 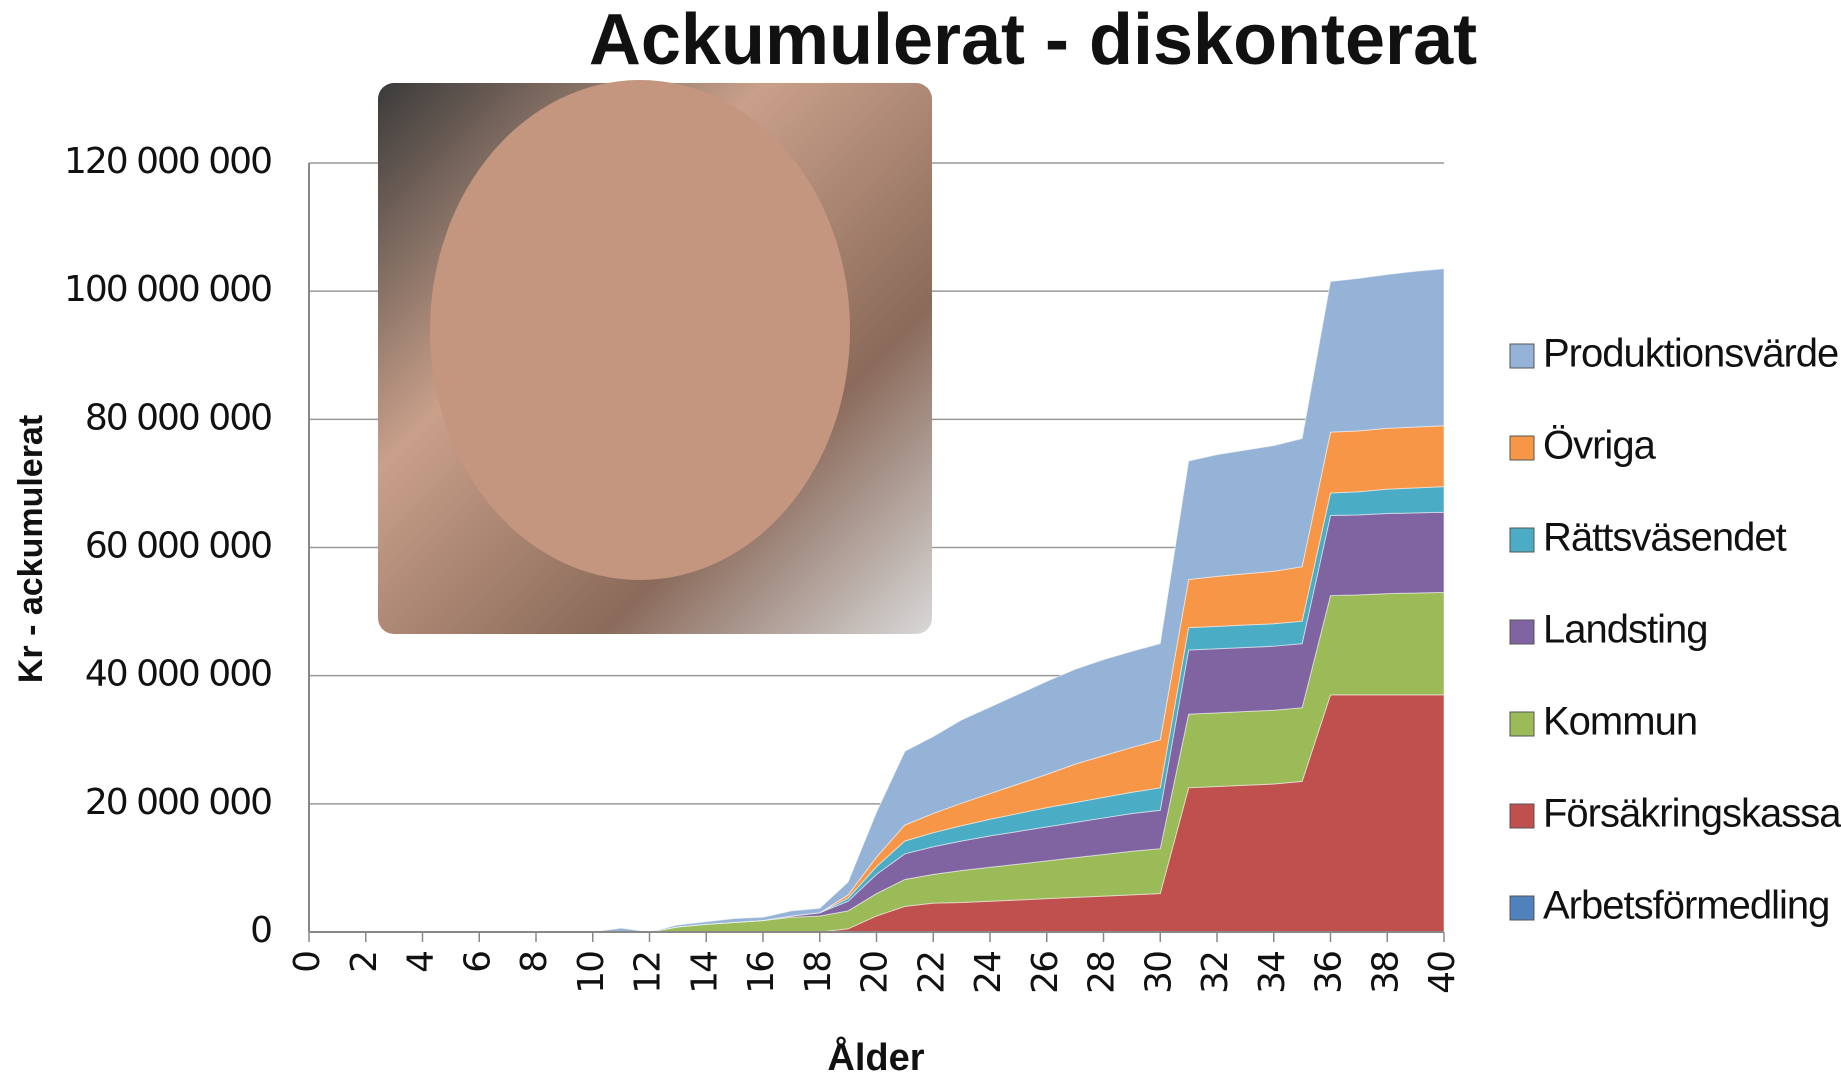 What do you see at coordinates (1692, 814) in the screenshot?
I see `legend-label: Försäkringskassa` at bounding box center [1692, 814].